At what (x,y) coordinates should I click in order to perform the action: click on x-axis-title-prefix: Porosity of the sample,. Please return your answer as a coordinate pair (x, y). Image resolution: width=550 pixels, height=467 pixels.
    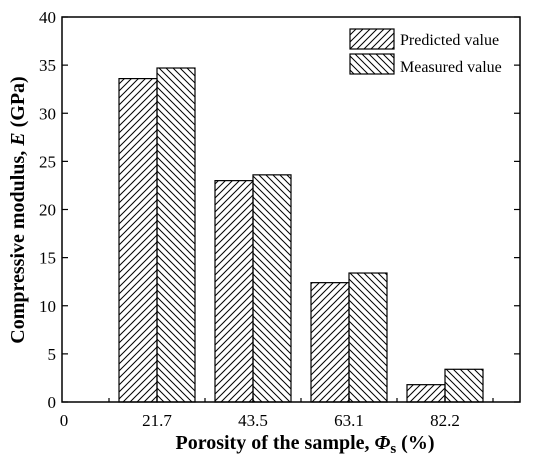
    Looking at the image, I should click on (274, 443).